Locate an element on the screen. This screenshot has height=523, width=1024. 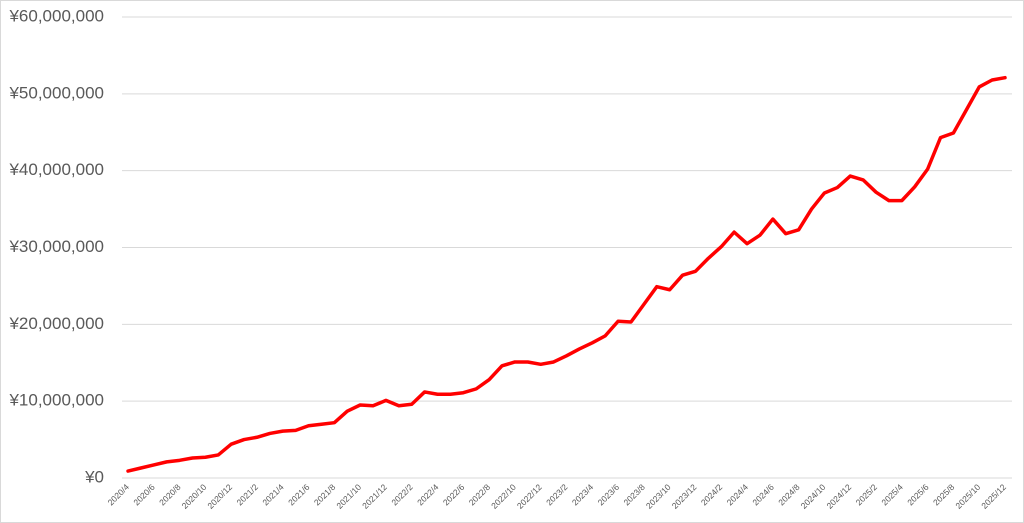
y-tick-label: ¥60,000,000 is located at coordinates (56, 15).